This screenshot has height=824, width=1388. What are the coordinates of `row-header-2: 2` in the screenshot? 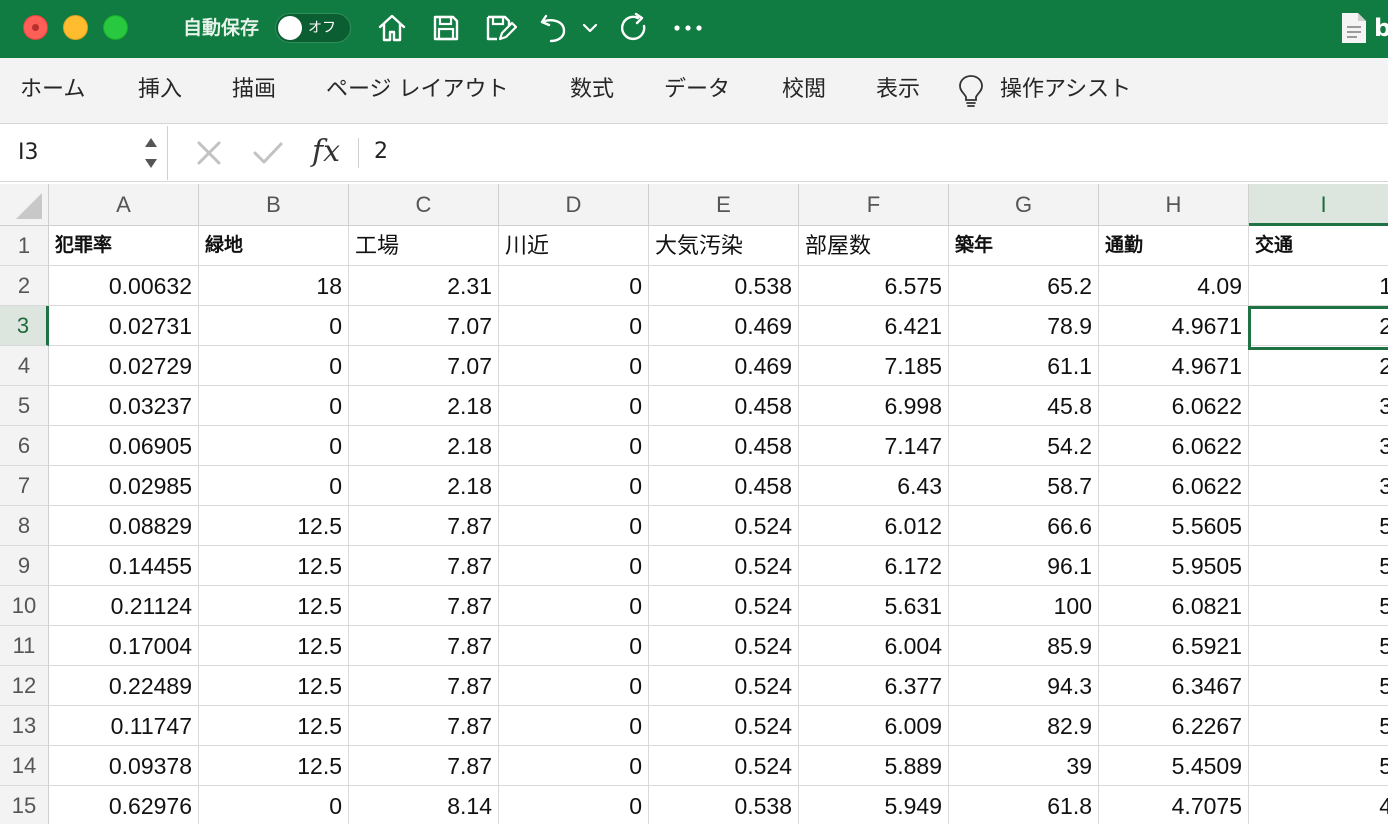 It's located at (24, 286).